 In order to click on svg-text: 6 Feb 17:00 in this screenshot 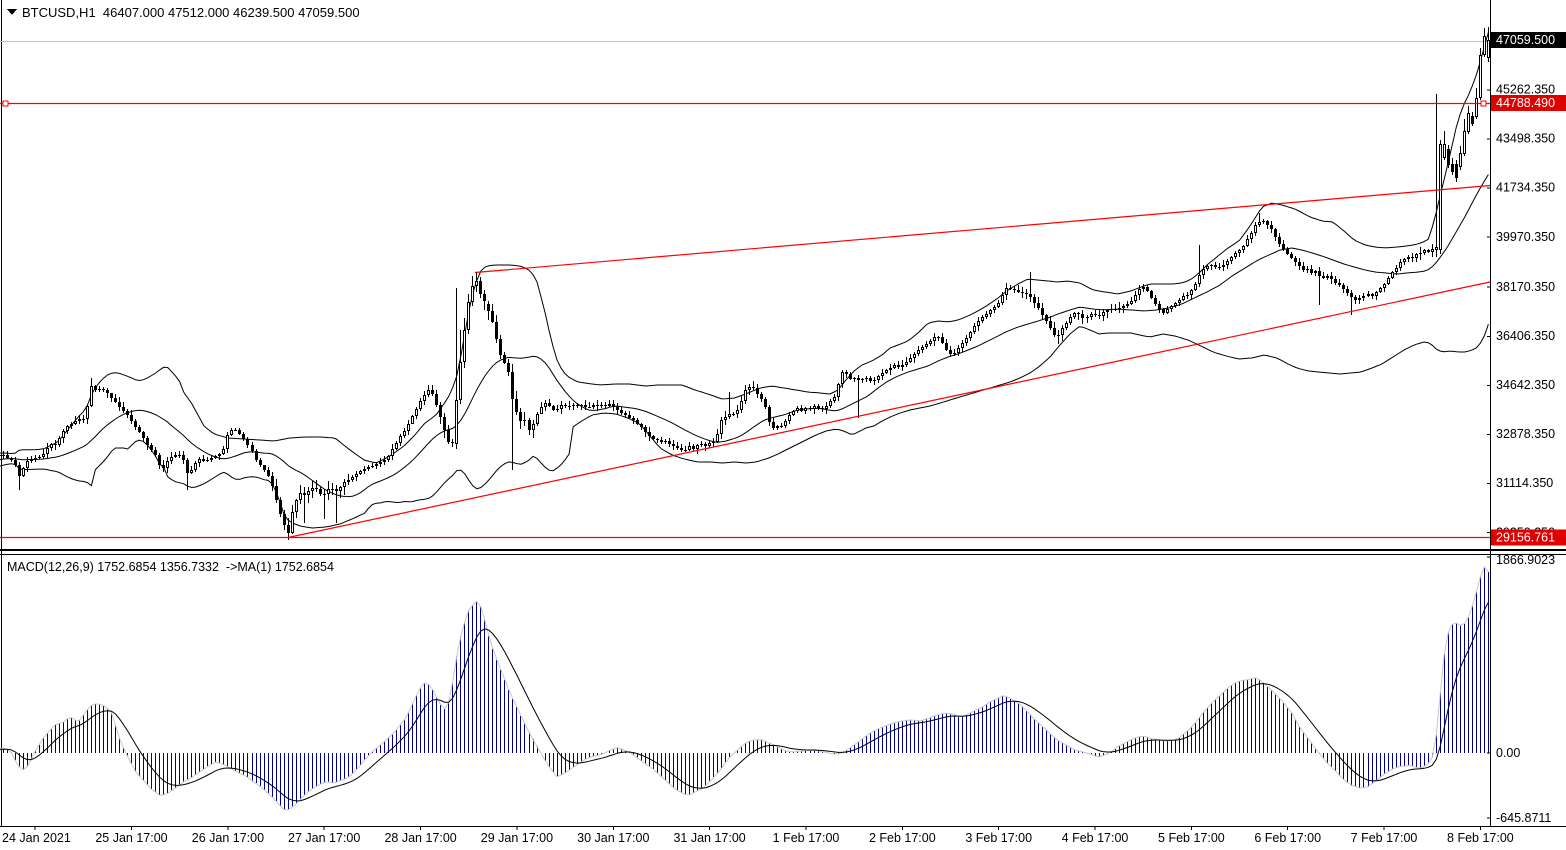, I will do `click(1287, 838)`.